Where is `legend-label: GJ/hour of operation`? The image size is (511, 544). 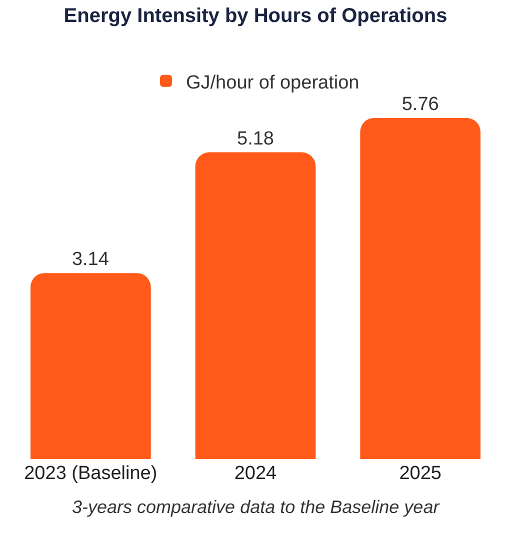
legend-label: GJ/hour of operation is located at coordinates (273, 83).